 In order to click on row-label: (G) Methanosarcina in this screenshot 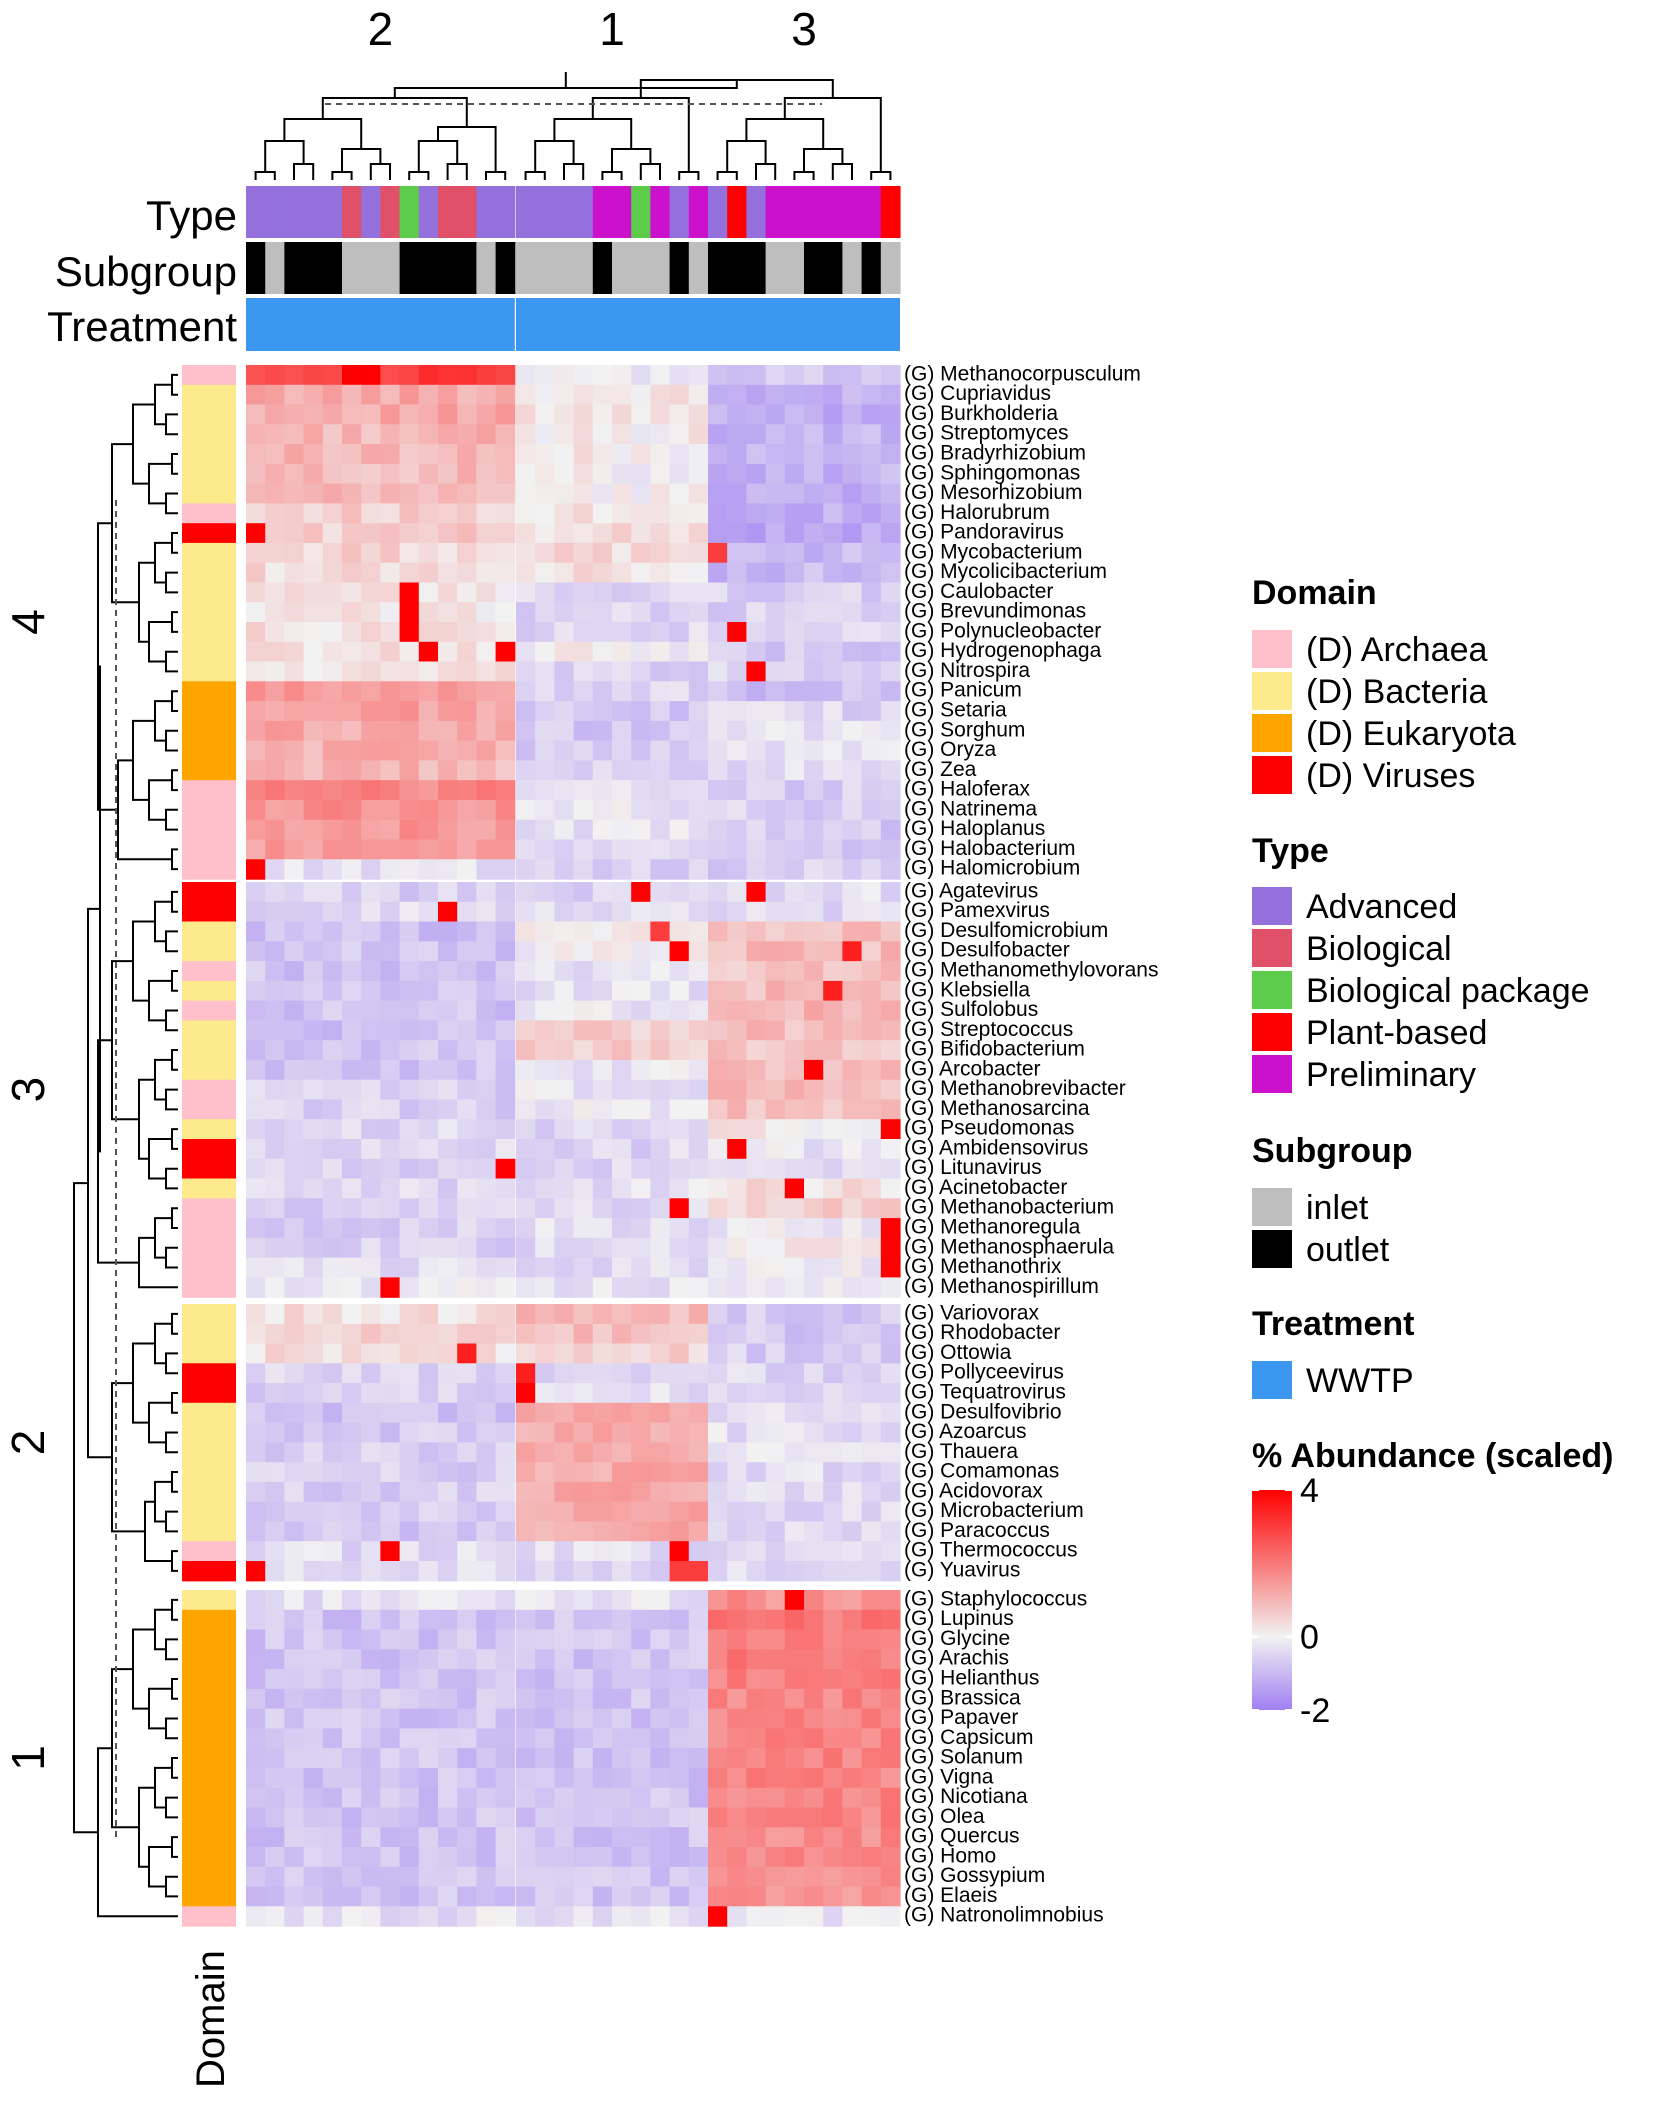, I will do `click(997, 1108)`.